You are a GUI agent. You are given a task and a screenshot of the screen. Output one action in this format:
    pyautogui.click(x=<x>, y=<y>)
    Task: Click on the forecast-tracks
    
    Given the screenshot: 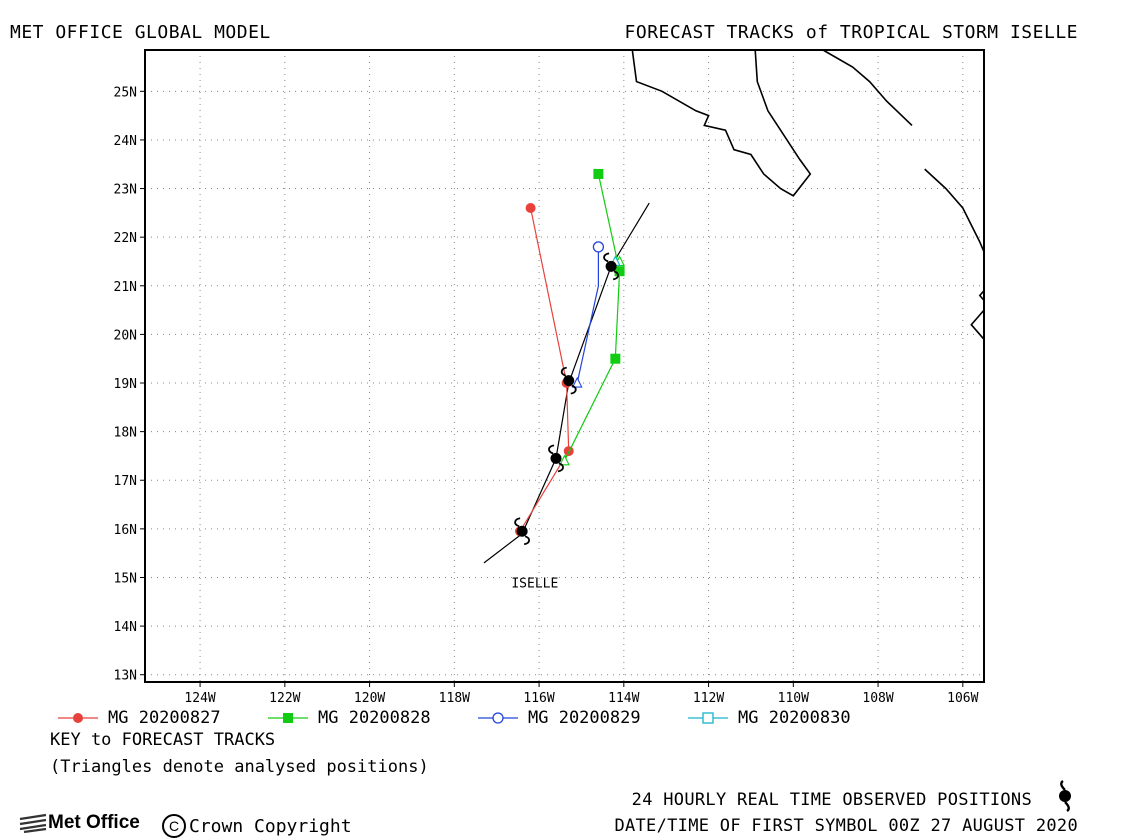 What is the action you would take?
    pyautogui.click(x=570, y=352)
    